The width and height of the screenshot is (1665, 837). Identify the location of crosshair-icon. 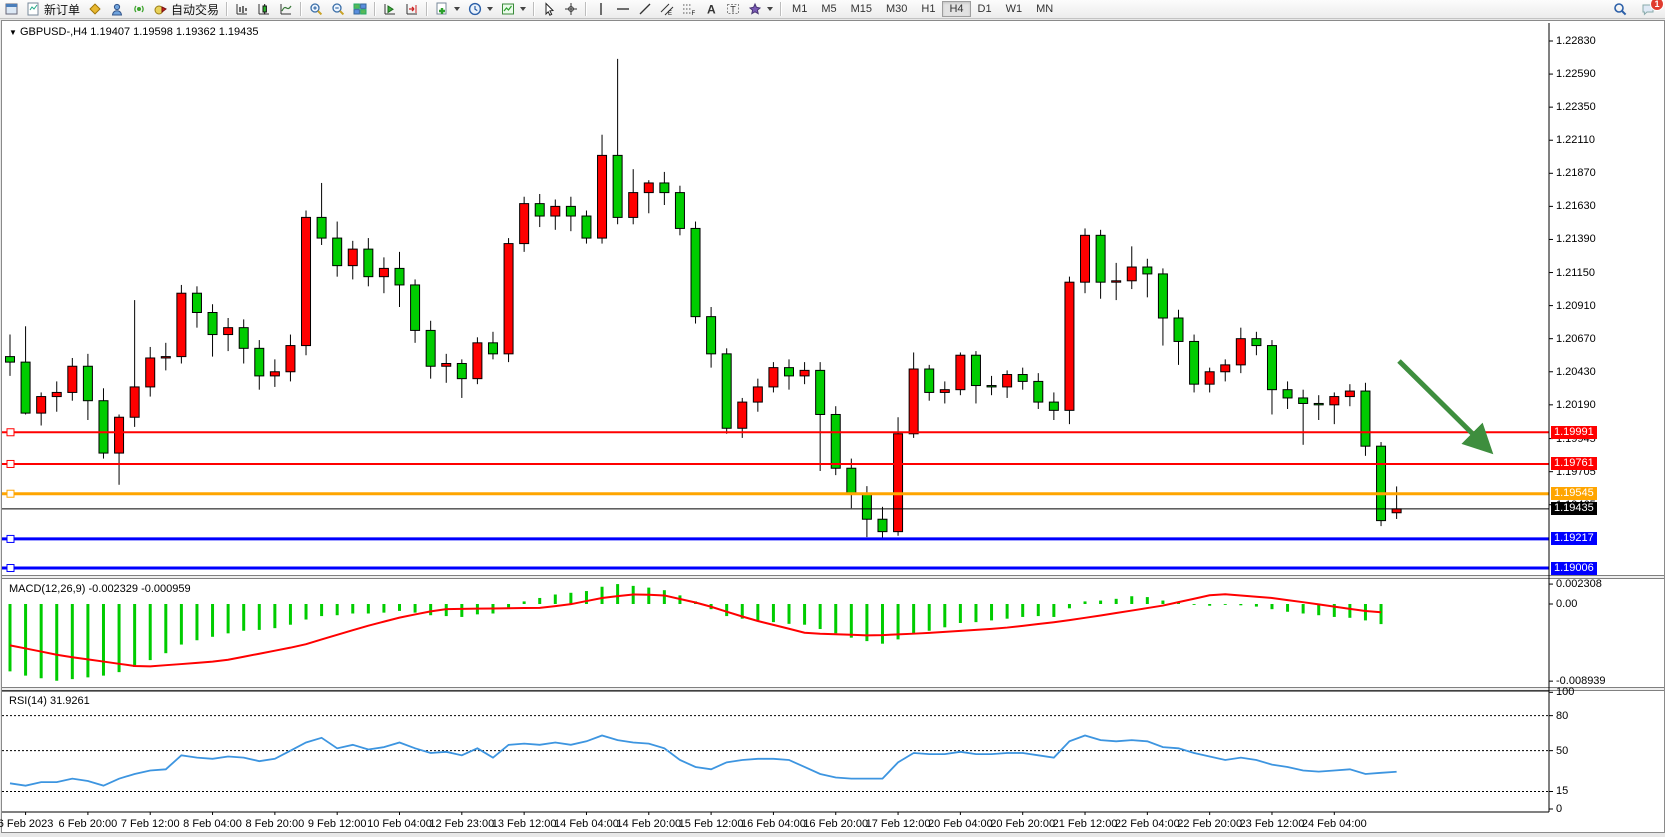
(571, 9).